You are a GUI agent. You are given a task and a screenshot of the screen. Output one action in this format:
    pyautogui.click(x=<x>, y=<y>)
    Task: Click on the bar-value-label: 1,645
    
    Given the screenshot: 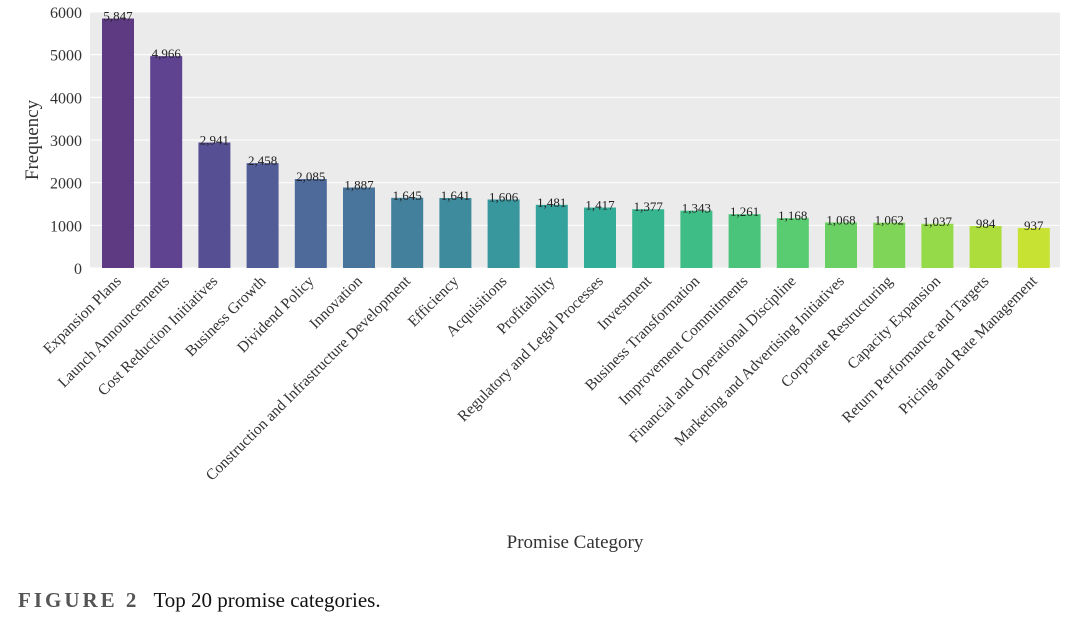 What is the action you would take?
    pyautogui.click(x=407, y=195)
    